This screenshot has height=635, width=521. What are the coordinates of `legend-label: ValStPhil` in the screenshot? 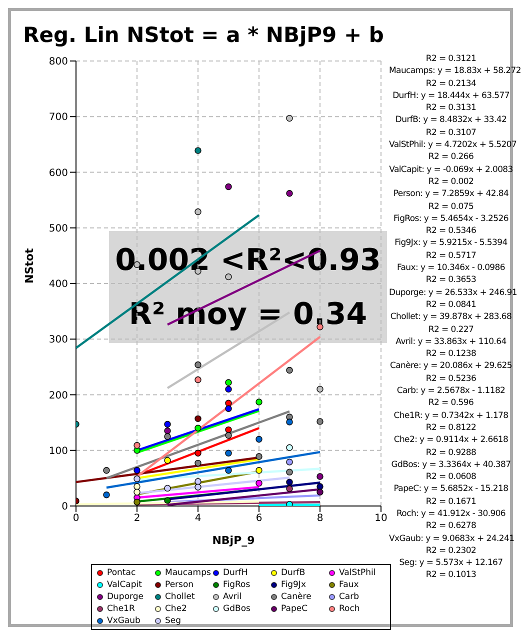 It's located at (357, 573).